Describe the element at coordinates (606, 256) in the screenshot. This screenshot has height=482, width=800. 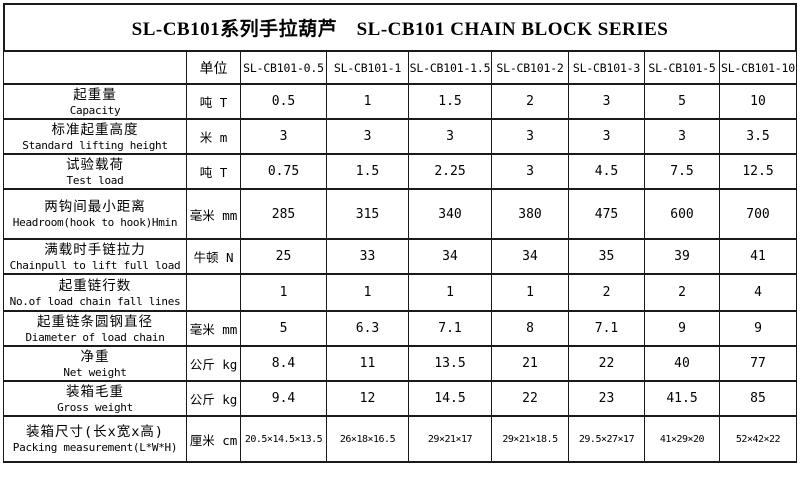
I see `value-cell: 35` at that location.